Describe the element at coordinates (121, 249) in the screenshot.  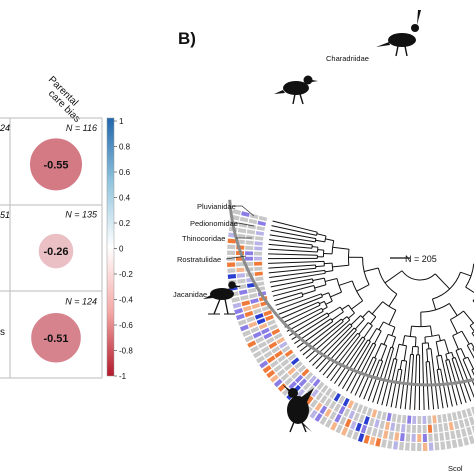
I see `colorbar-tick-label: 0` at that location.